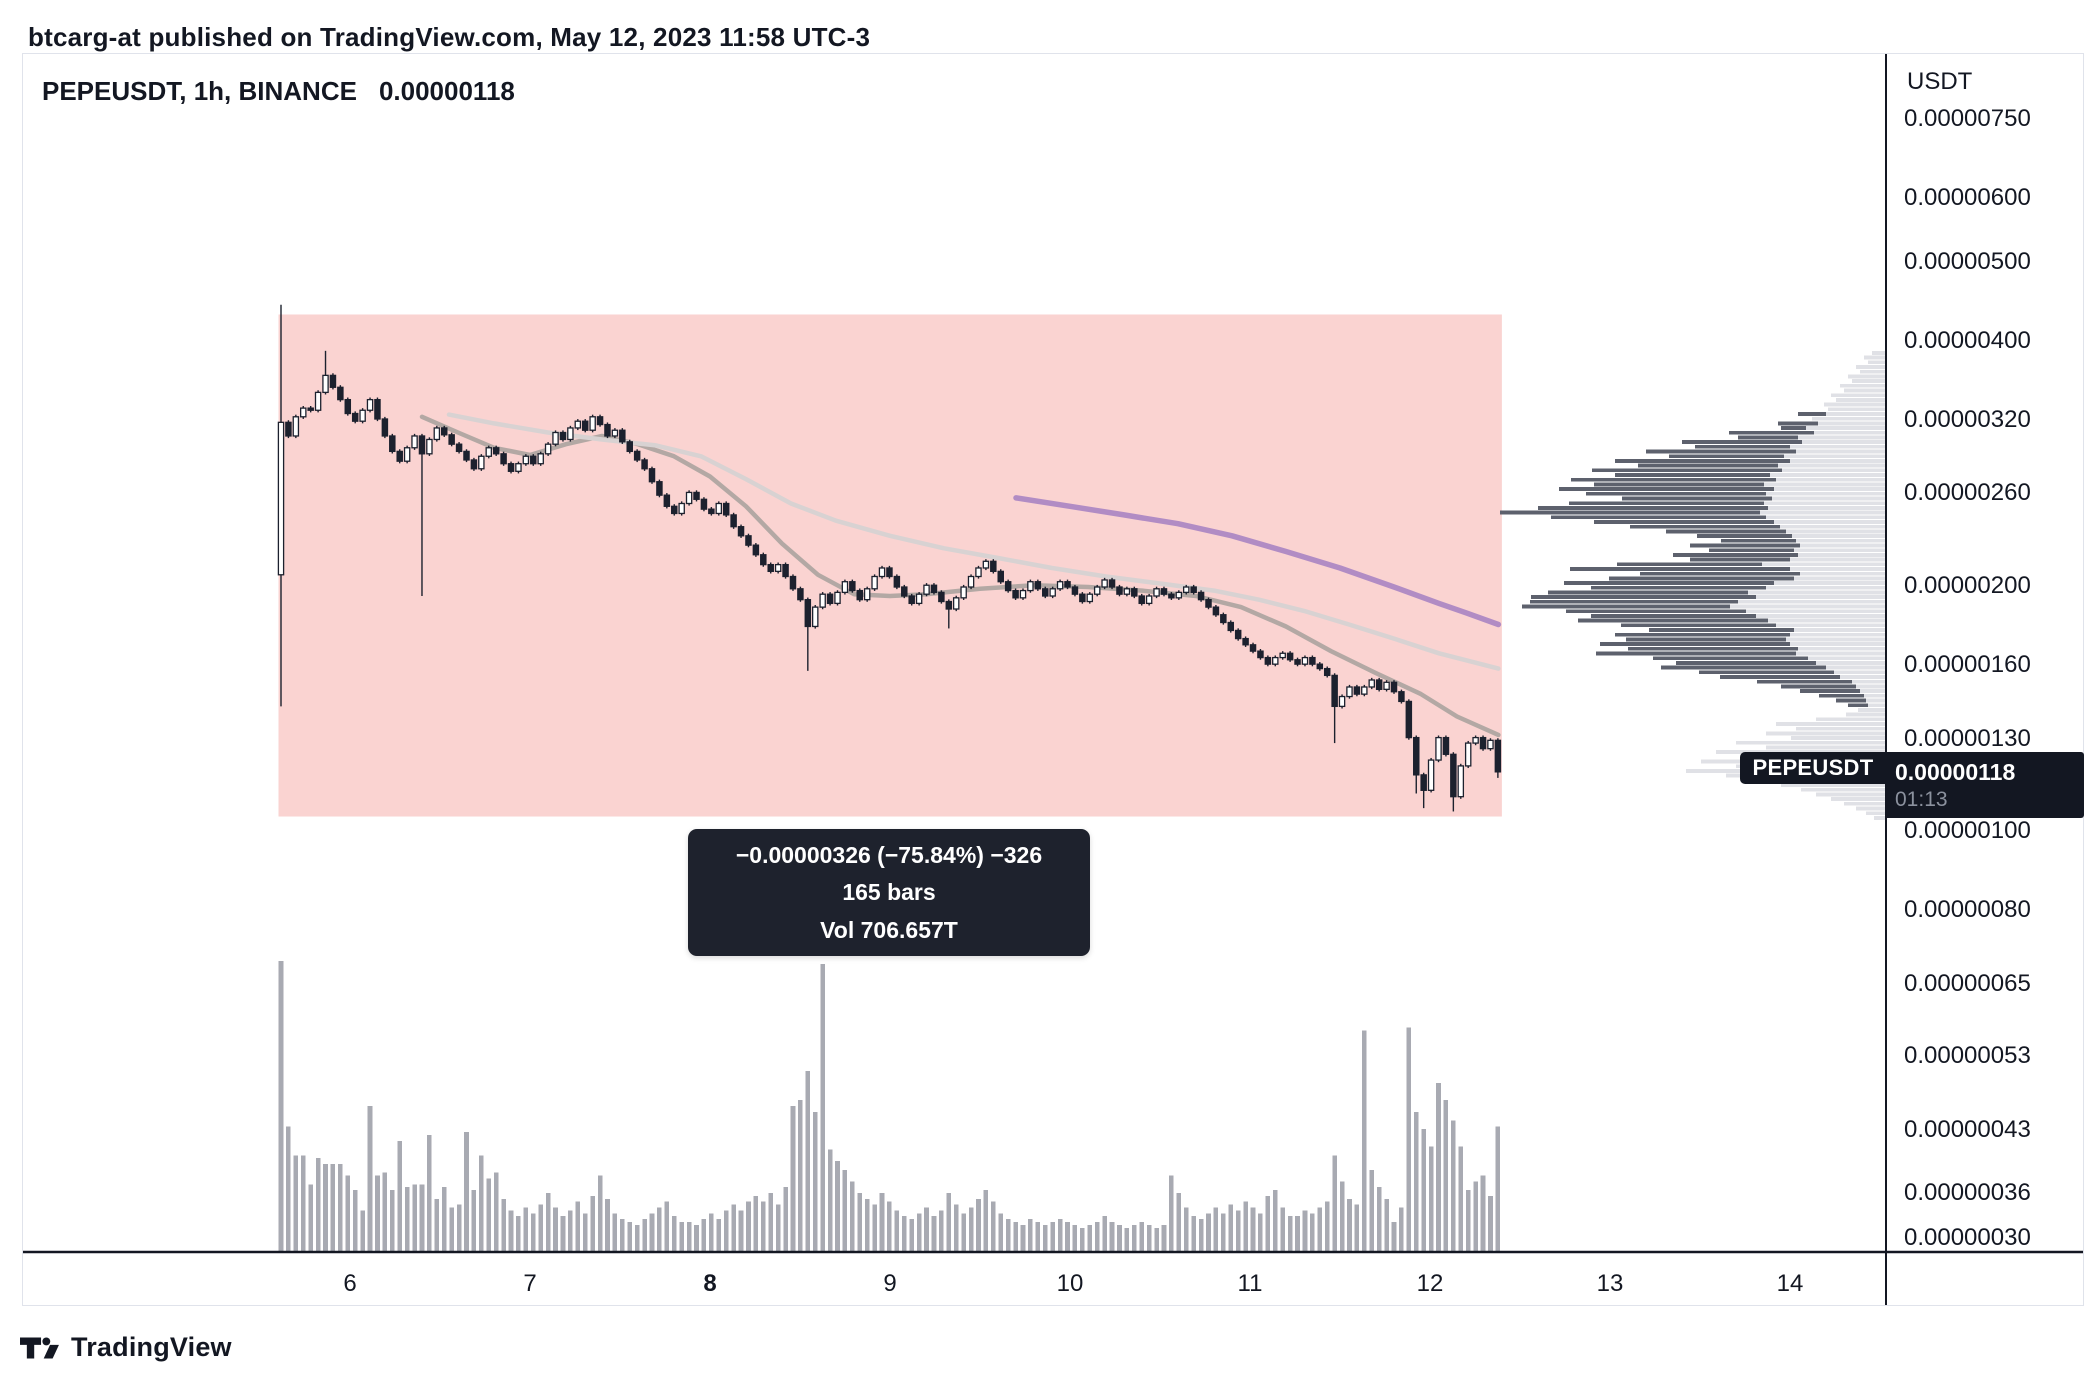  Describe the element at coordinates (960, 576) in the screenshot. I see `ma-fast-line` at that location.